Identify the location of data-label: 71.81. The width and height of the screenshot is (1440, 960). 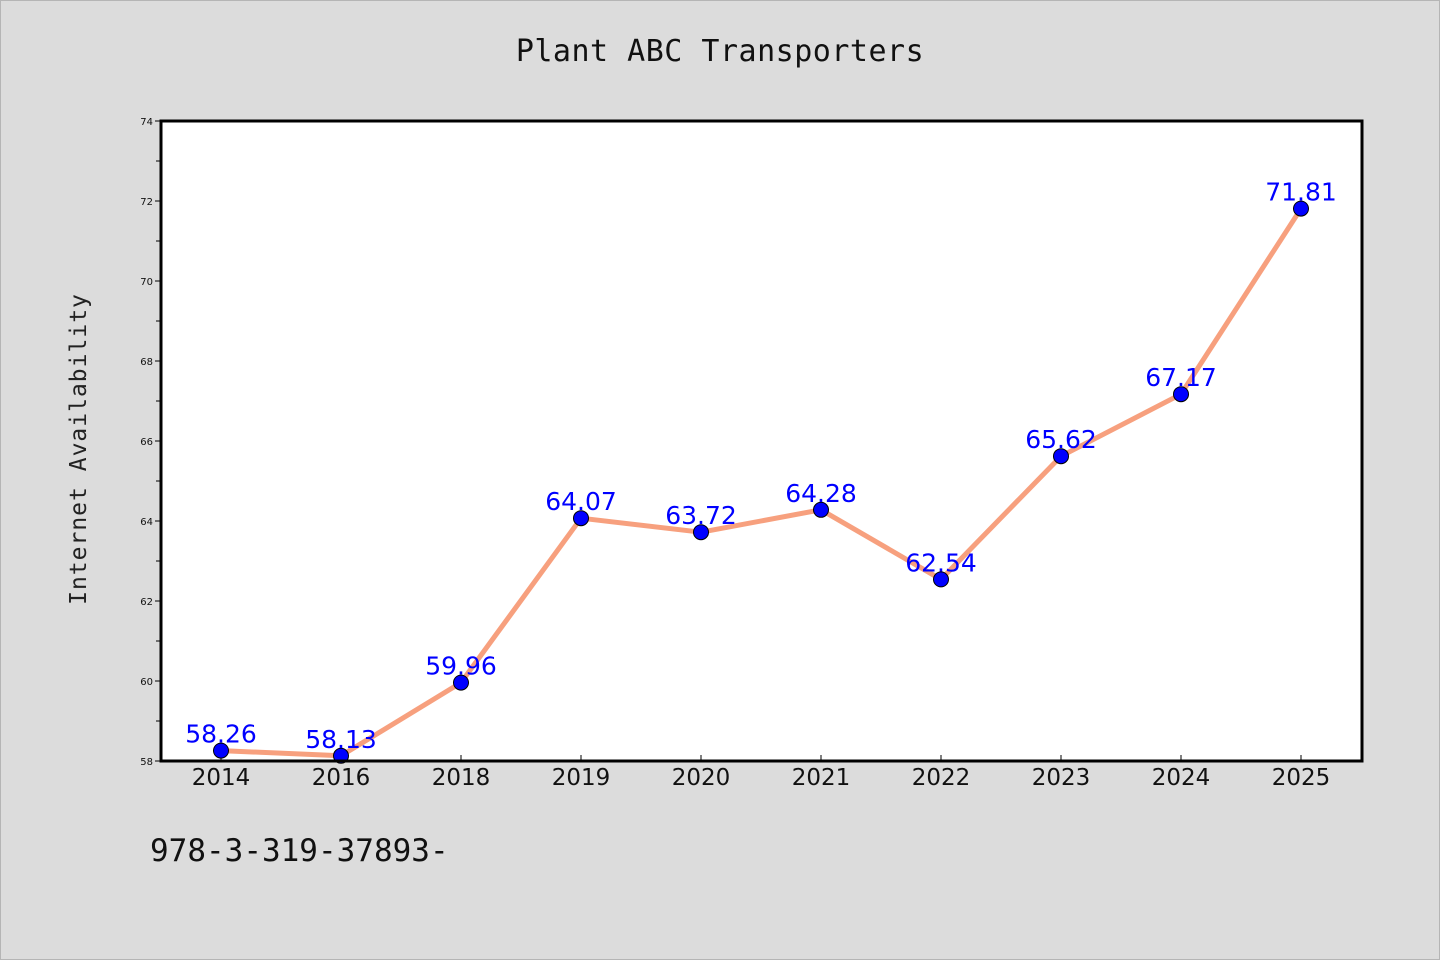
(1301, 192).